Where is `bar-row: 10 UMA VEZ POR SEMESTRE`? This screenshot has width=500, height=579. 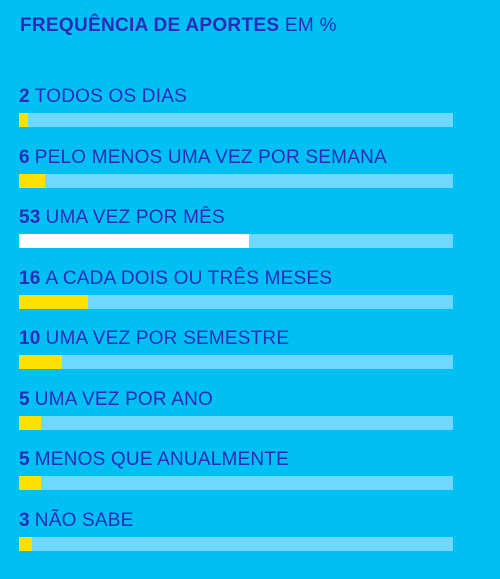 bar-row: 10 UMA VEZ POR SEMESTRE is located at coordinates (236, 352).